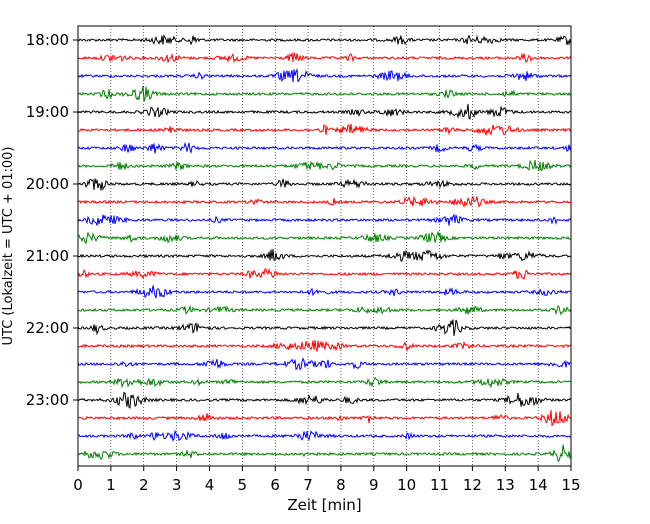  What do you see at coordinates (570, 485) in the screenshot?
I see `x-tick-label: 15` at bounding box center [570, 485].